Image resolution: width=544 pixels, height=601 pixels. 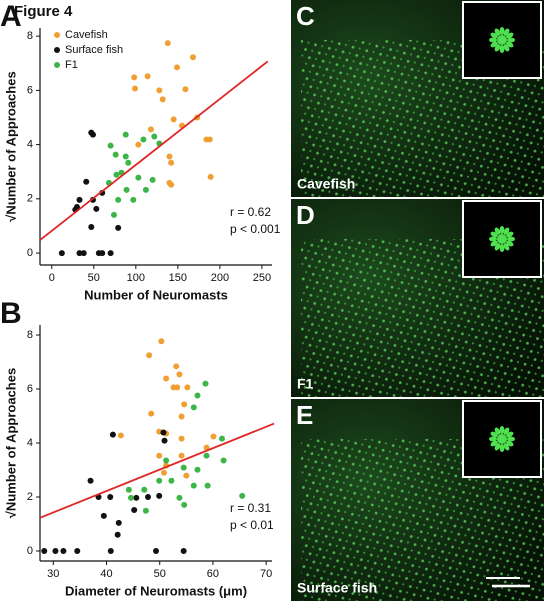 I want to click on y-tick-label: 8, so click(x=30, y=36).